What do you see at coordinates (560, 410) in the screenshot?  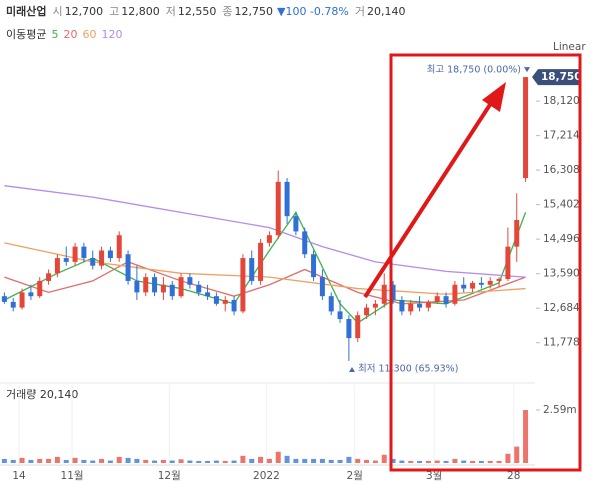 I see `volume-tick-label: 2.59m` at bounding box center [560, 410].